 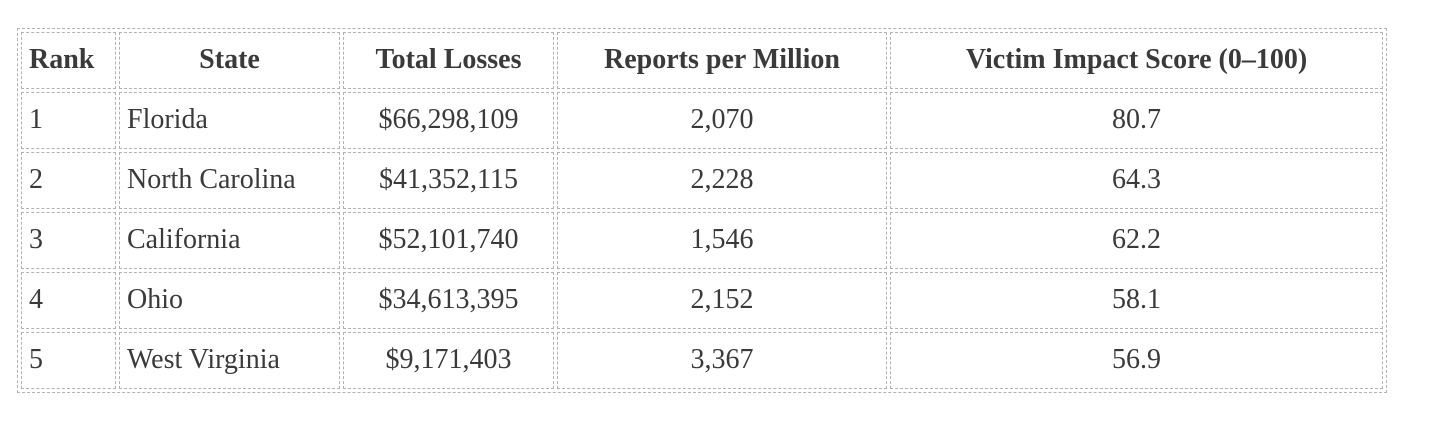 I want to click on cell-total-losses: $34,613,395, so click(x=448, y=300).